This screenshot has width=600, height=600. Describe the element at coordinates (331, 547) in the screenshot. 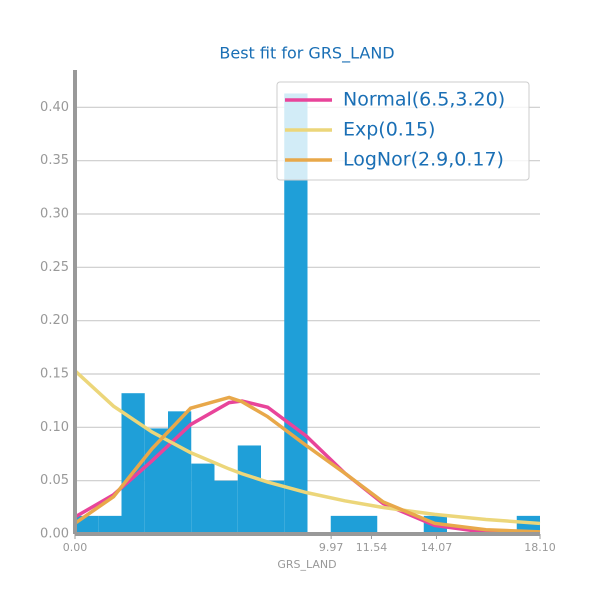

I see `x-tick-label: 9.97` at that location.